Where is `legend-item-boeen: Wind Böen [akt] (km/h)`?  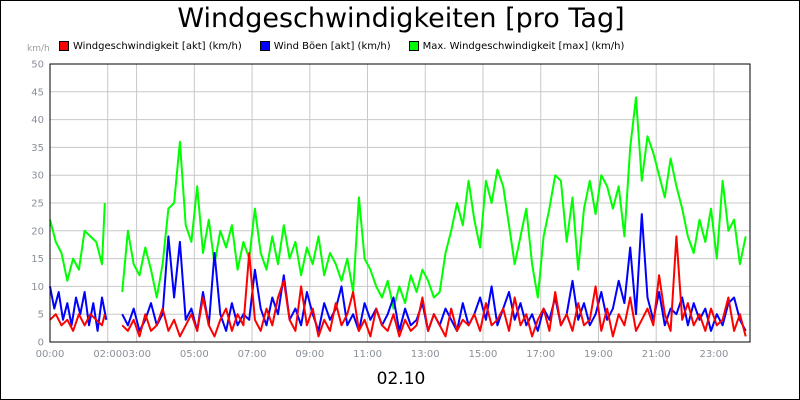
legend-item-boeen: Wind Böen [akt] (km/h) is located at coordinates (325, 46).